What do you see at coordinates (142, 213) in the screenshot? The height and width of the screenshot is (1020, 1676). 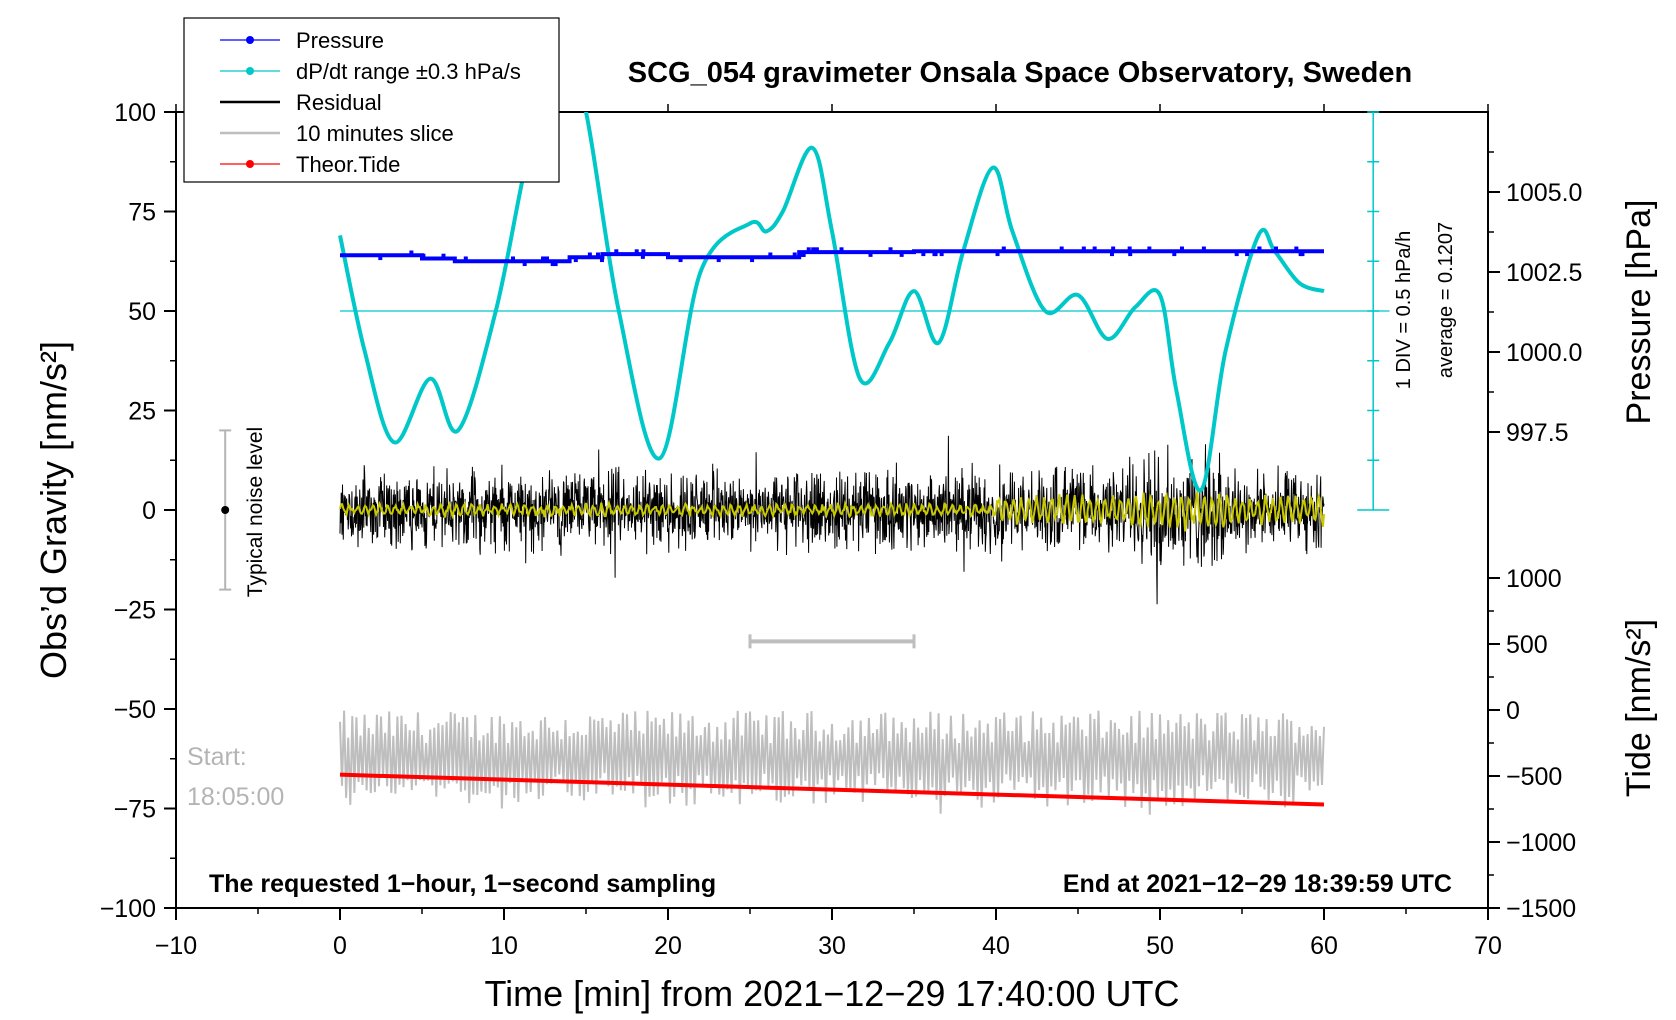 I see `y-tick-label: 75` at bounding box center [142, 213].